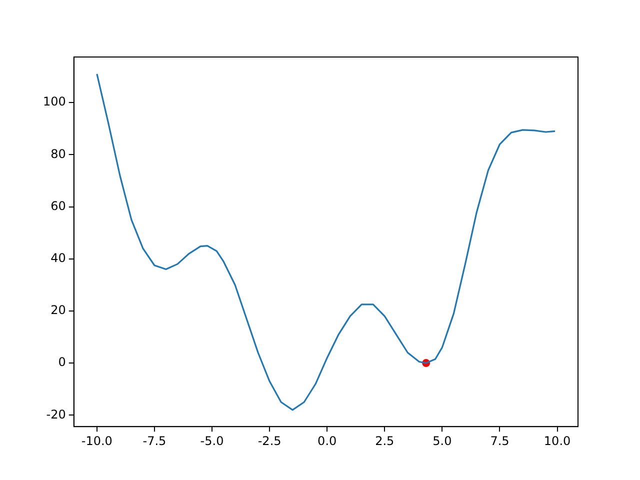 The height and width of the screenshot is (480, 640). Describe the element at coordinates (62, 362) in the screenshot. I see `y-tick-label: 0` at that location.